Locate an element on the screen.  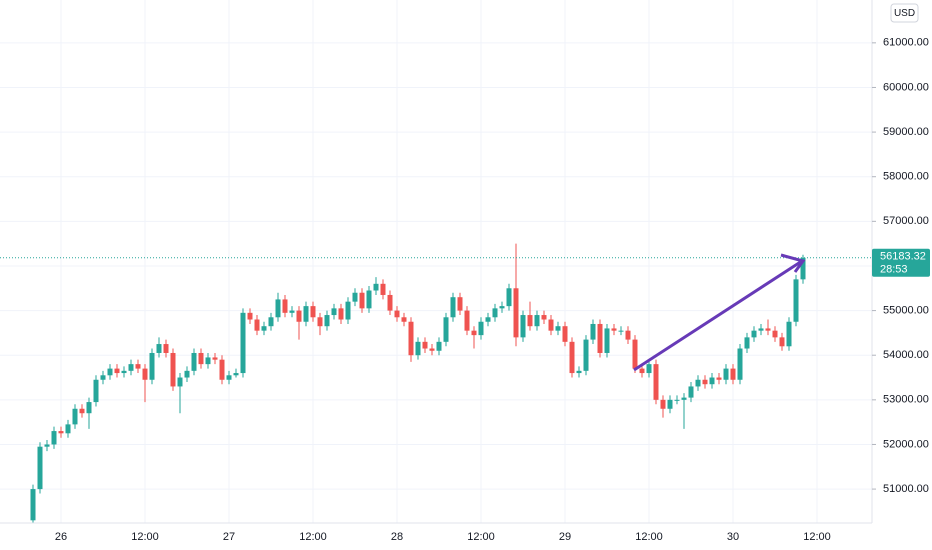
currency-badge is located at coordinates (904, 13).